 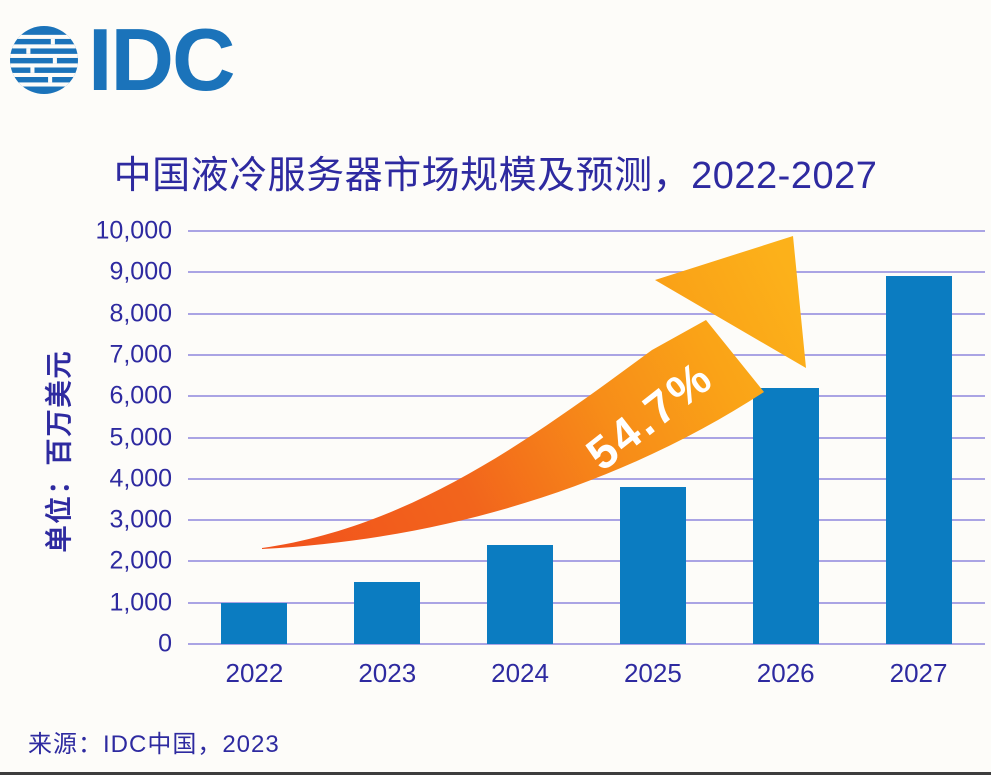 I want to click on x-tick-label-2024: 2024, so click(x=520, y=673).